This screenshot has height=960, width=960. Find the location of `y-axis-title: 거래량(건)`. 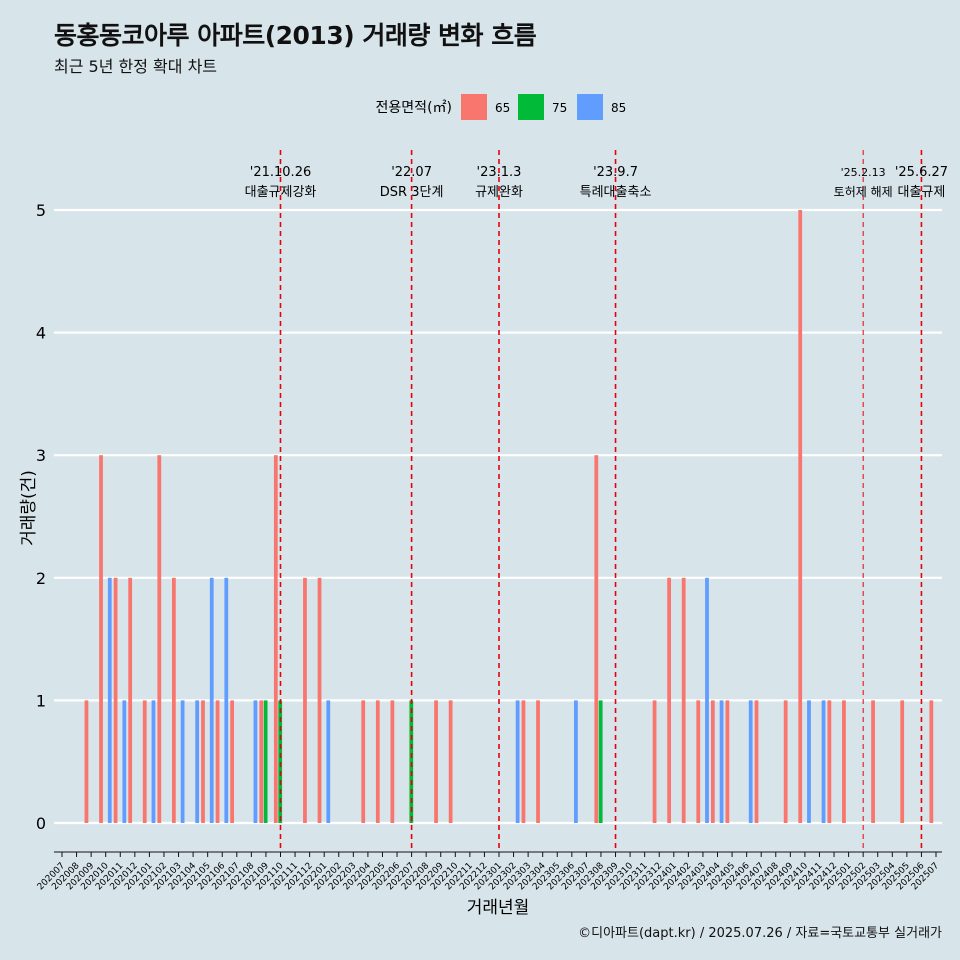

y-axis-title: 거래량(건) is located at coordinates (29, 508).